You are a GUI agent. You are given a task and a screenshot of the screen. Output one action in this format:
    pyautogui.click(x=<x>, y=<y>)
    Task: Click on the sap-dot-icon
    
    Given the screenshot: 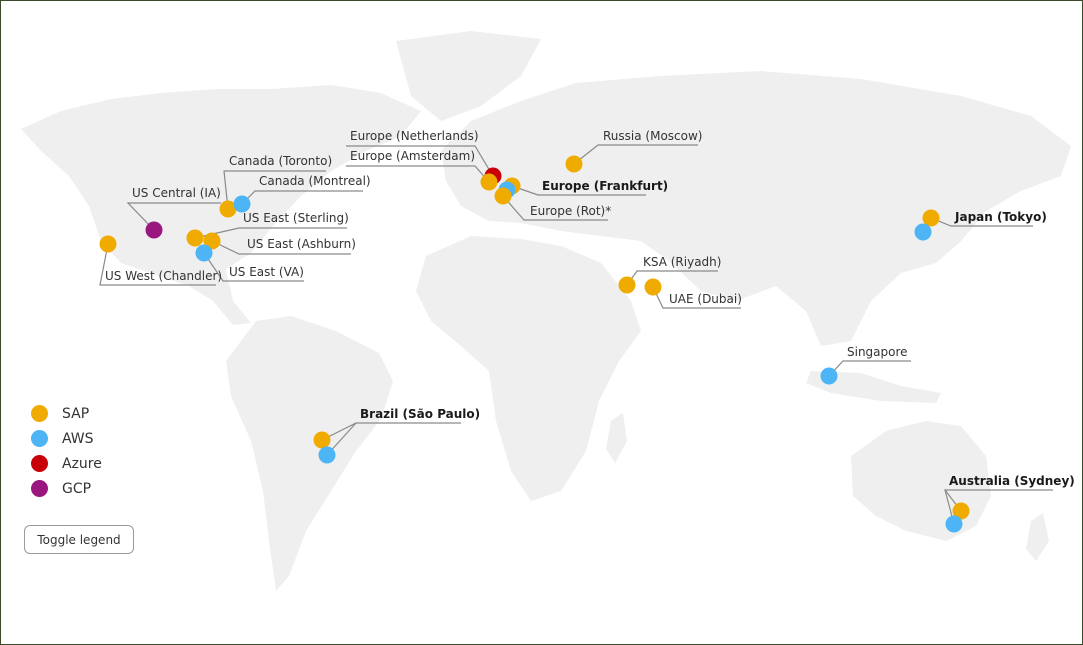 What is the action you would take?
    pyautogui.click(x=39, y=413)
    